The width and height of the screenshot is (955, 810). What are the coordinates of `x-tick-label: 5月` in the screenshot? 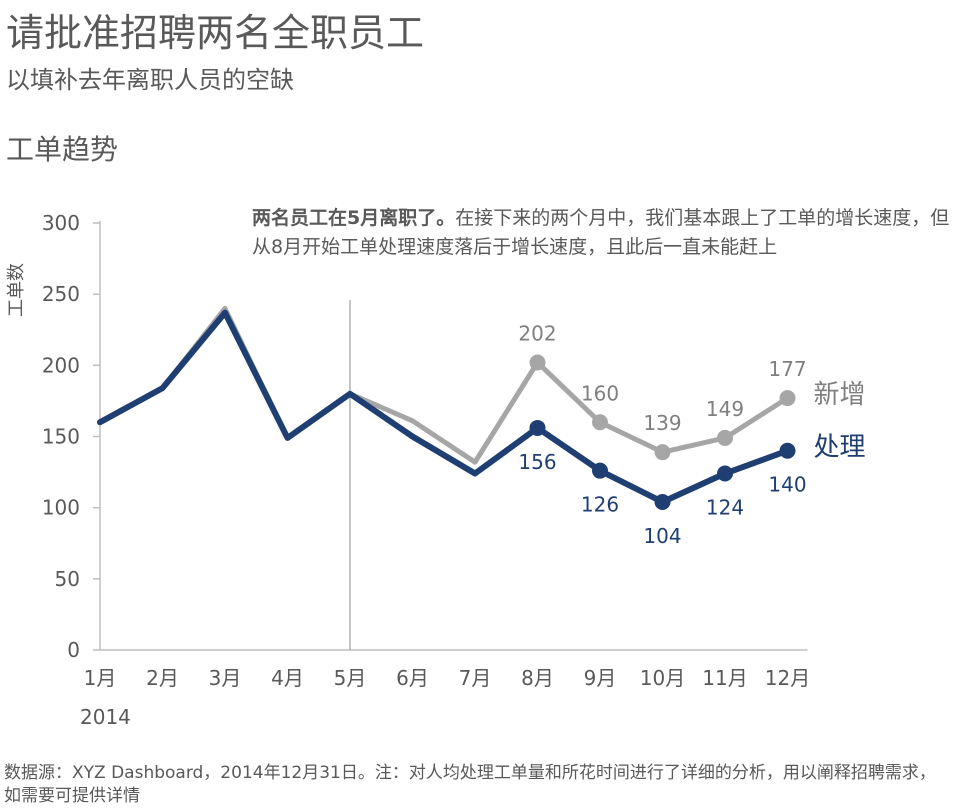 It's located at (350, 678).